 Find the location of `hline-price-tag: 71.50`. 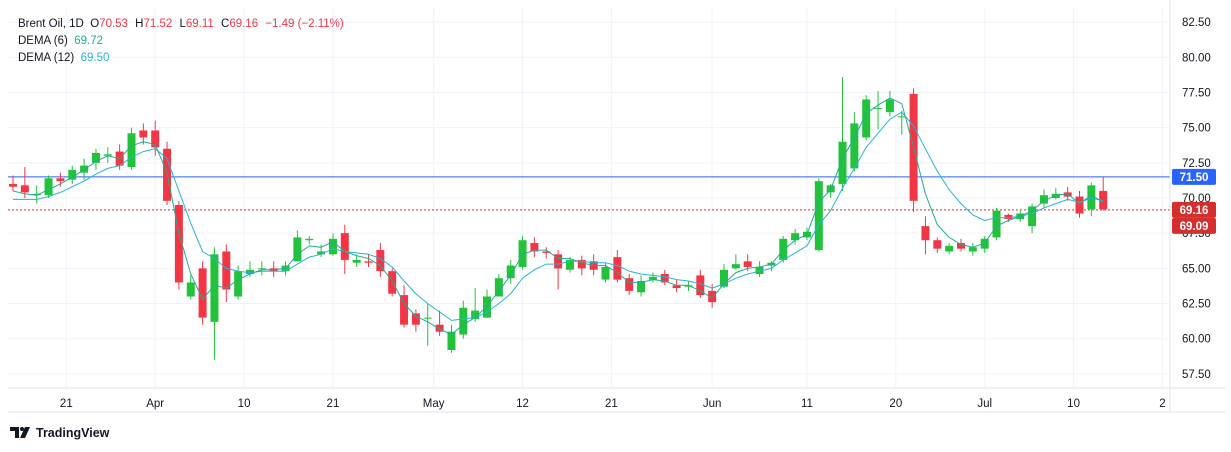

hline-price-tag: 71.50 is located at coordinates (1194, 178).